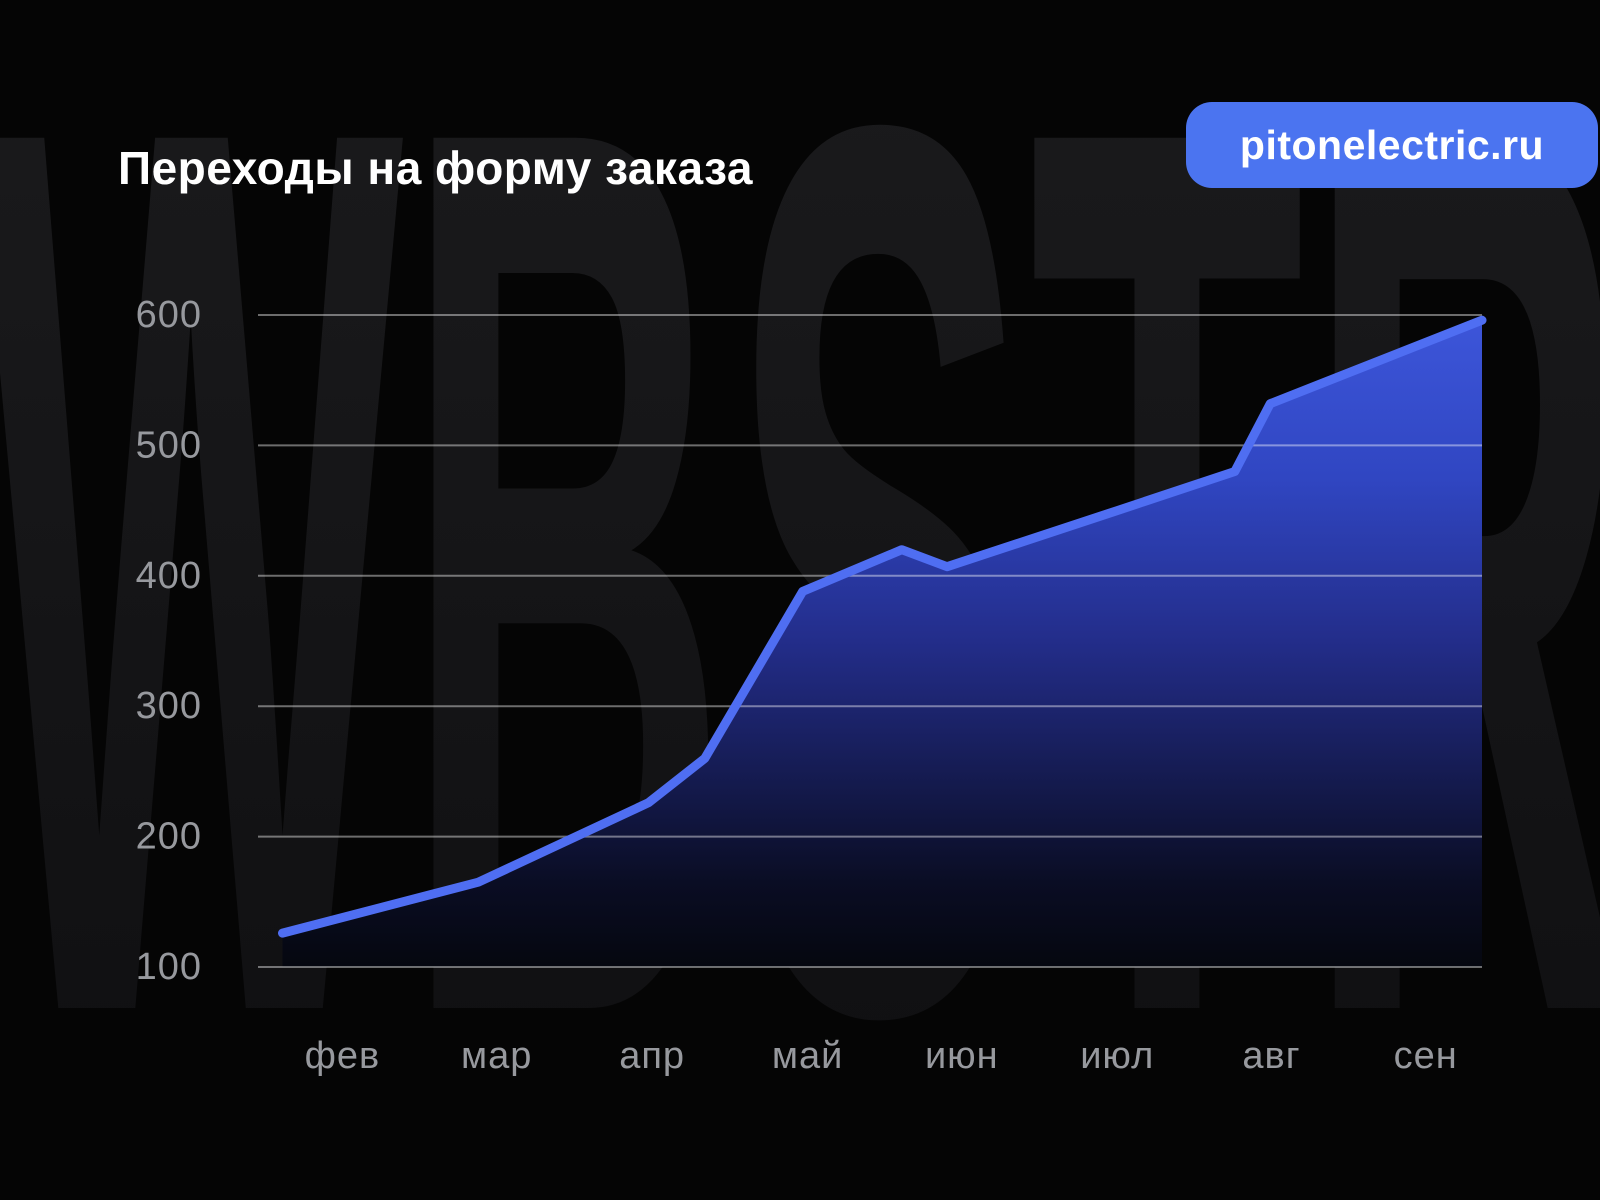 This screenshot has width=1600, height=1200. What do you see at coordinates (169, 706) in the screenshot?
I see `y-axis-label-300: 300` at bounding box center [169, 706].